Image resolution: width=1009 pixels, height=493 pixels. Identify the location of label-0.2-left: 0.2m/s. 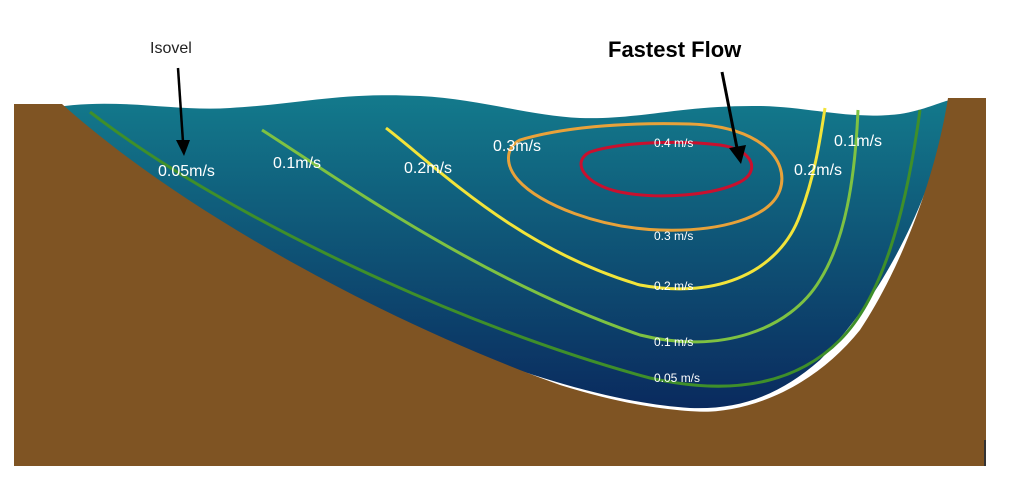
(428, 168).